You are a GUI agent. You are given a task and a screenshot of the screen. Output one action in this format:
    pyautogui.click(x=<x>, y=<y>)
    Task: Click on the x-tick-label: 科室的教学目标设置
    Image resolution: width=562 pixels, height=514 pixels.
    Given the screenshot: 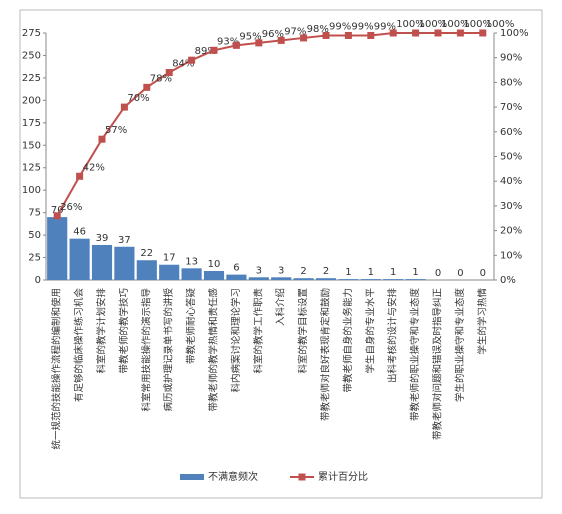 What is the action you would take?
    pyautogui.click(x=303, y=331)
    